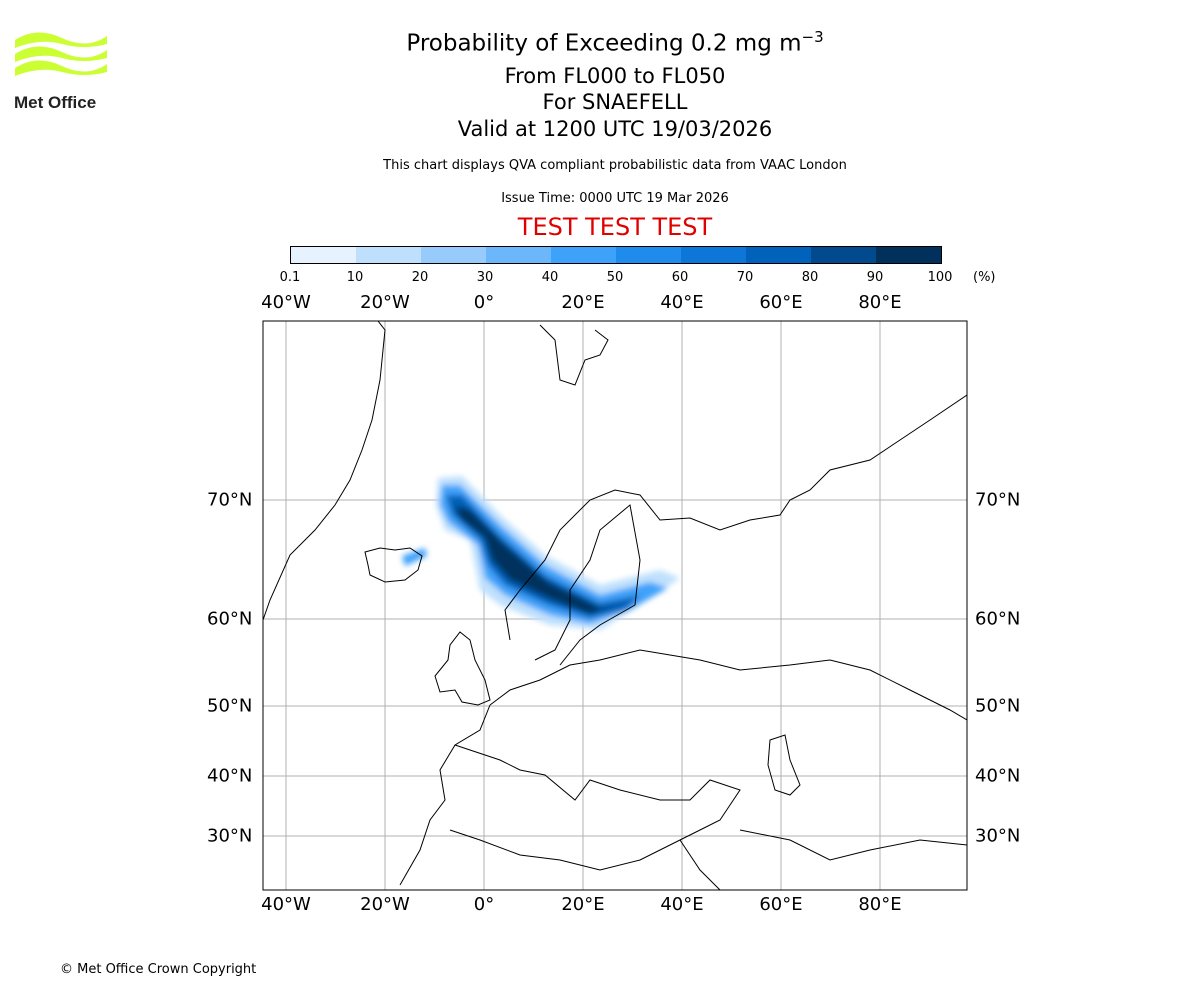 This screenshot has width=1200, height=1000. Describe the element at coordinates (735, 517) in the screenshot. I see `scandinavia` at that location.